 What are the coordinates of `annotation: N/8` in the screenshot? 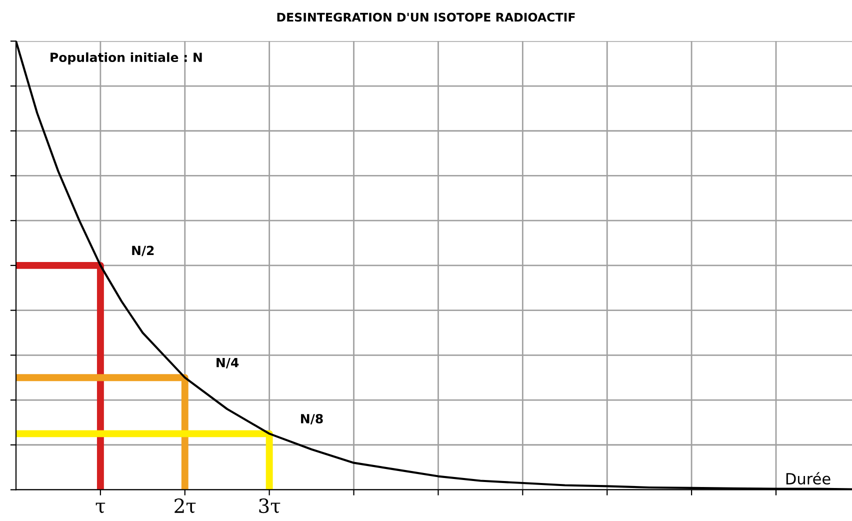 It's located at (312, 419).